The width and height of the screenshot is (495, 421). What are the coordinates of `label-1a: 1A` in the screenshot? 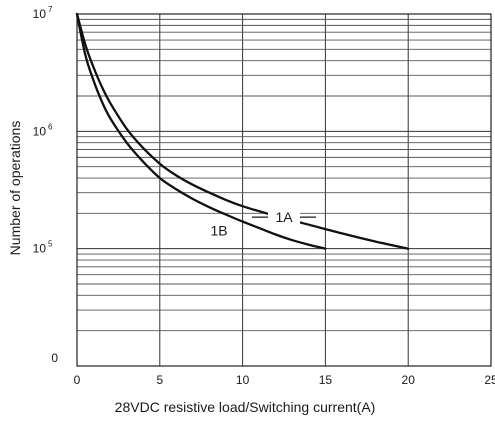 It's located at (284, 217).